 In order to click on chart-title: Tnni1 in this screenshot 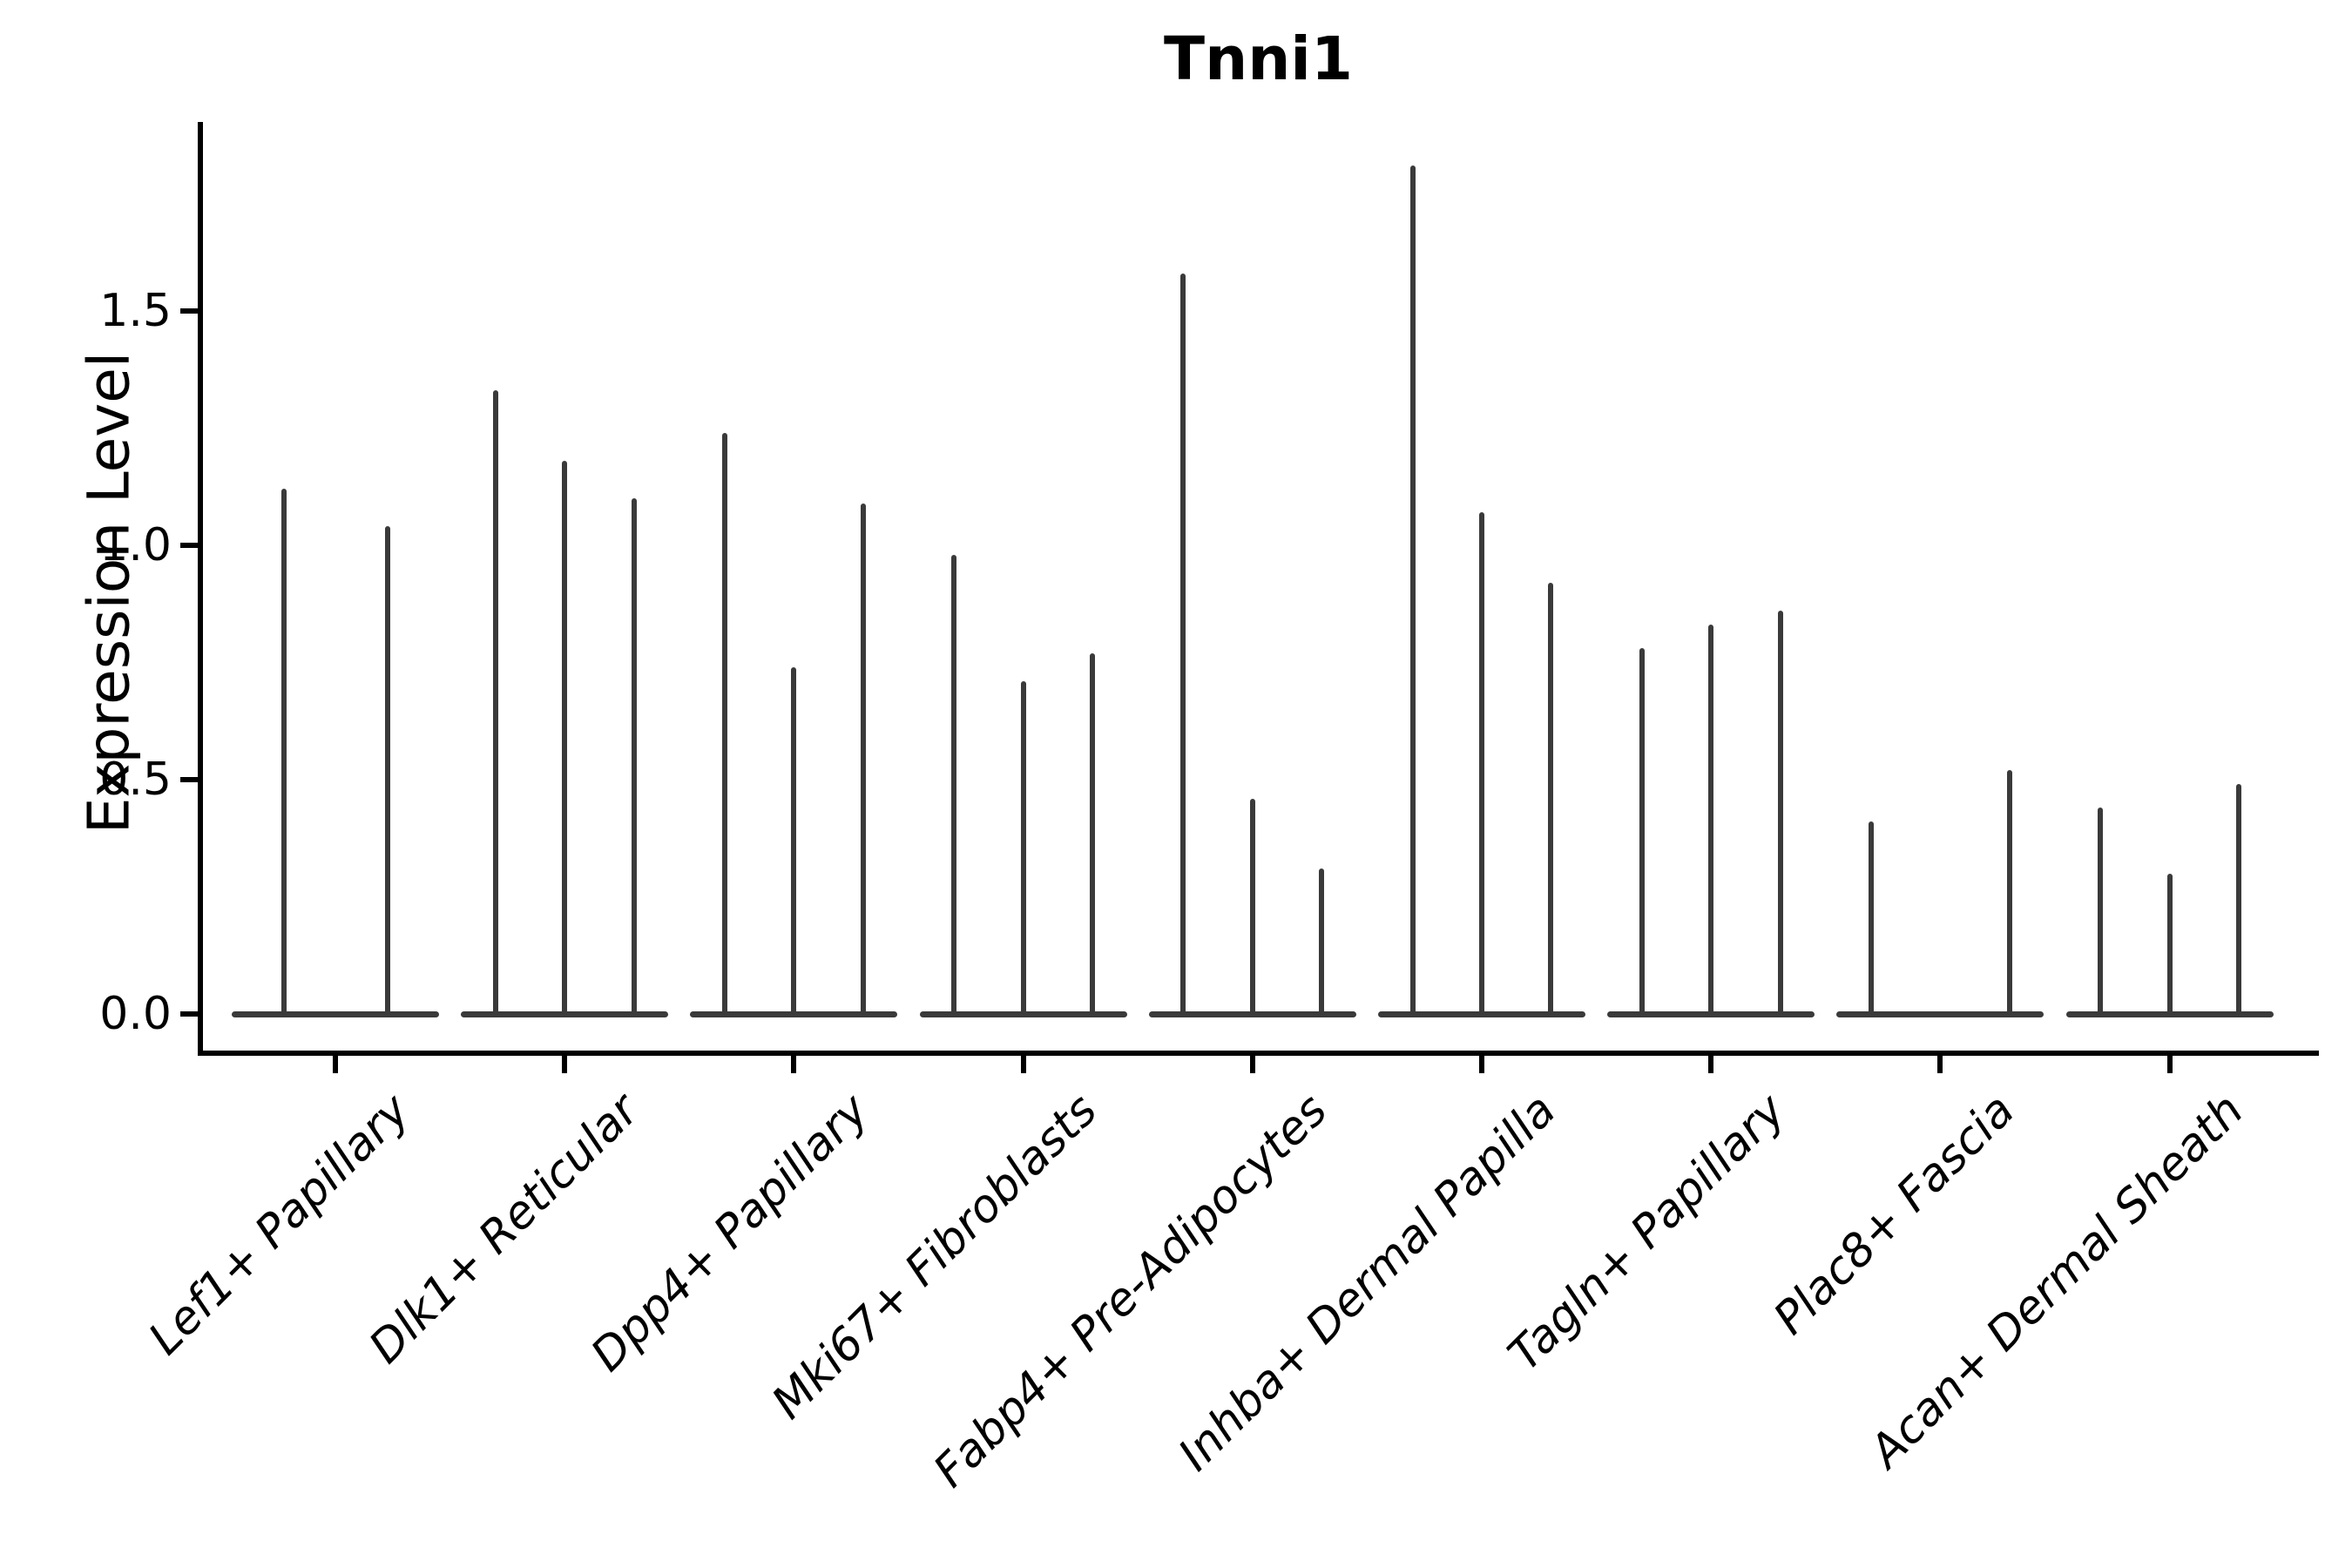, I will do `click(1258, 59)`.